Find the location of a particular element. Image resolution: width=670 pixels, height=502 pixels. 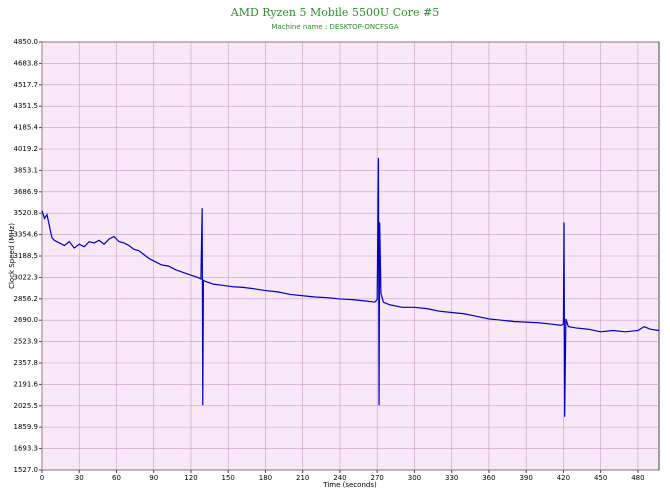

y-tick-label: 1527.0 is located at coordinates (26, 470).